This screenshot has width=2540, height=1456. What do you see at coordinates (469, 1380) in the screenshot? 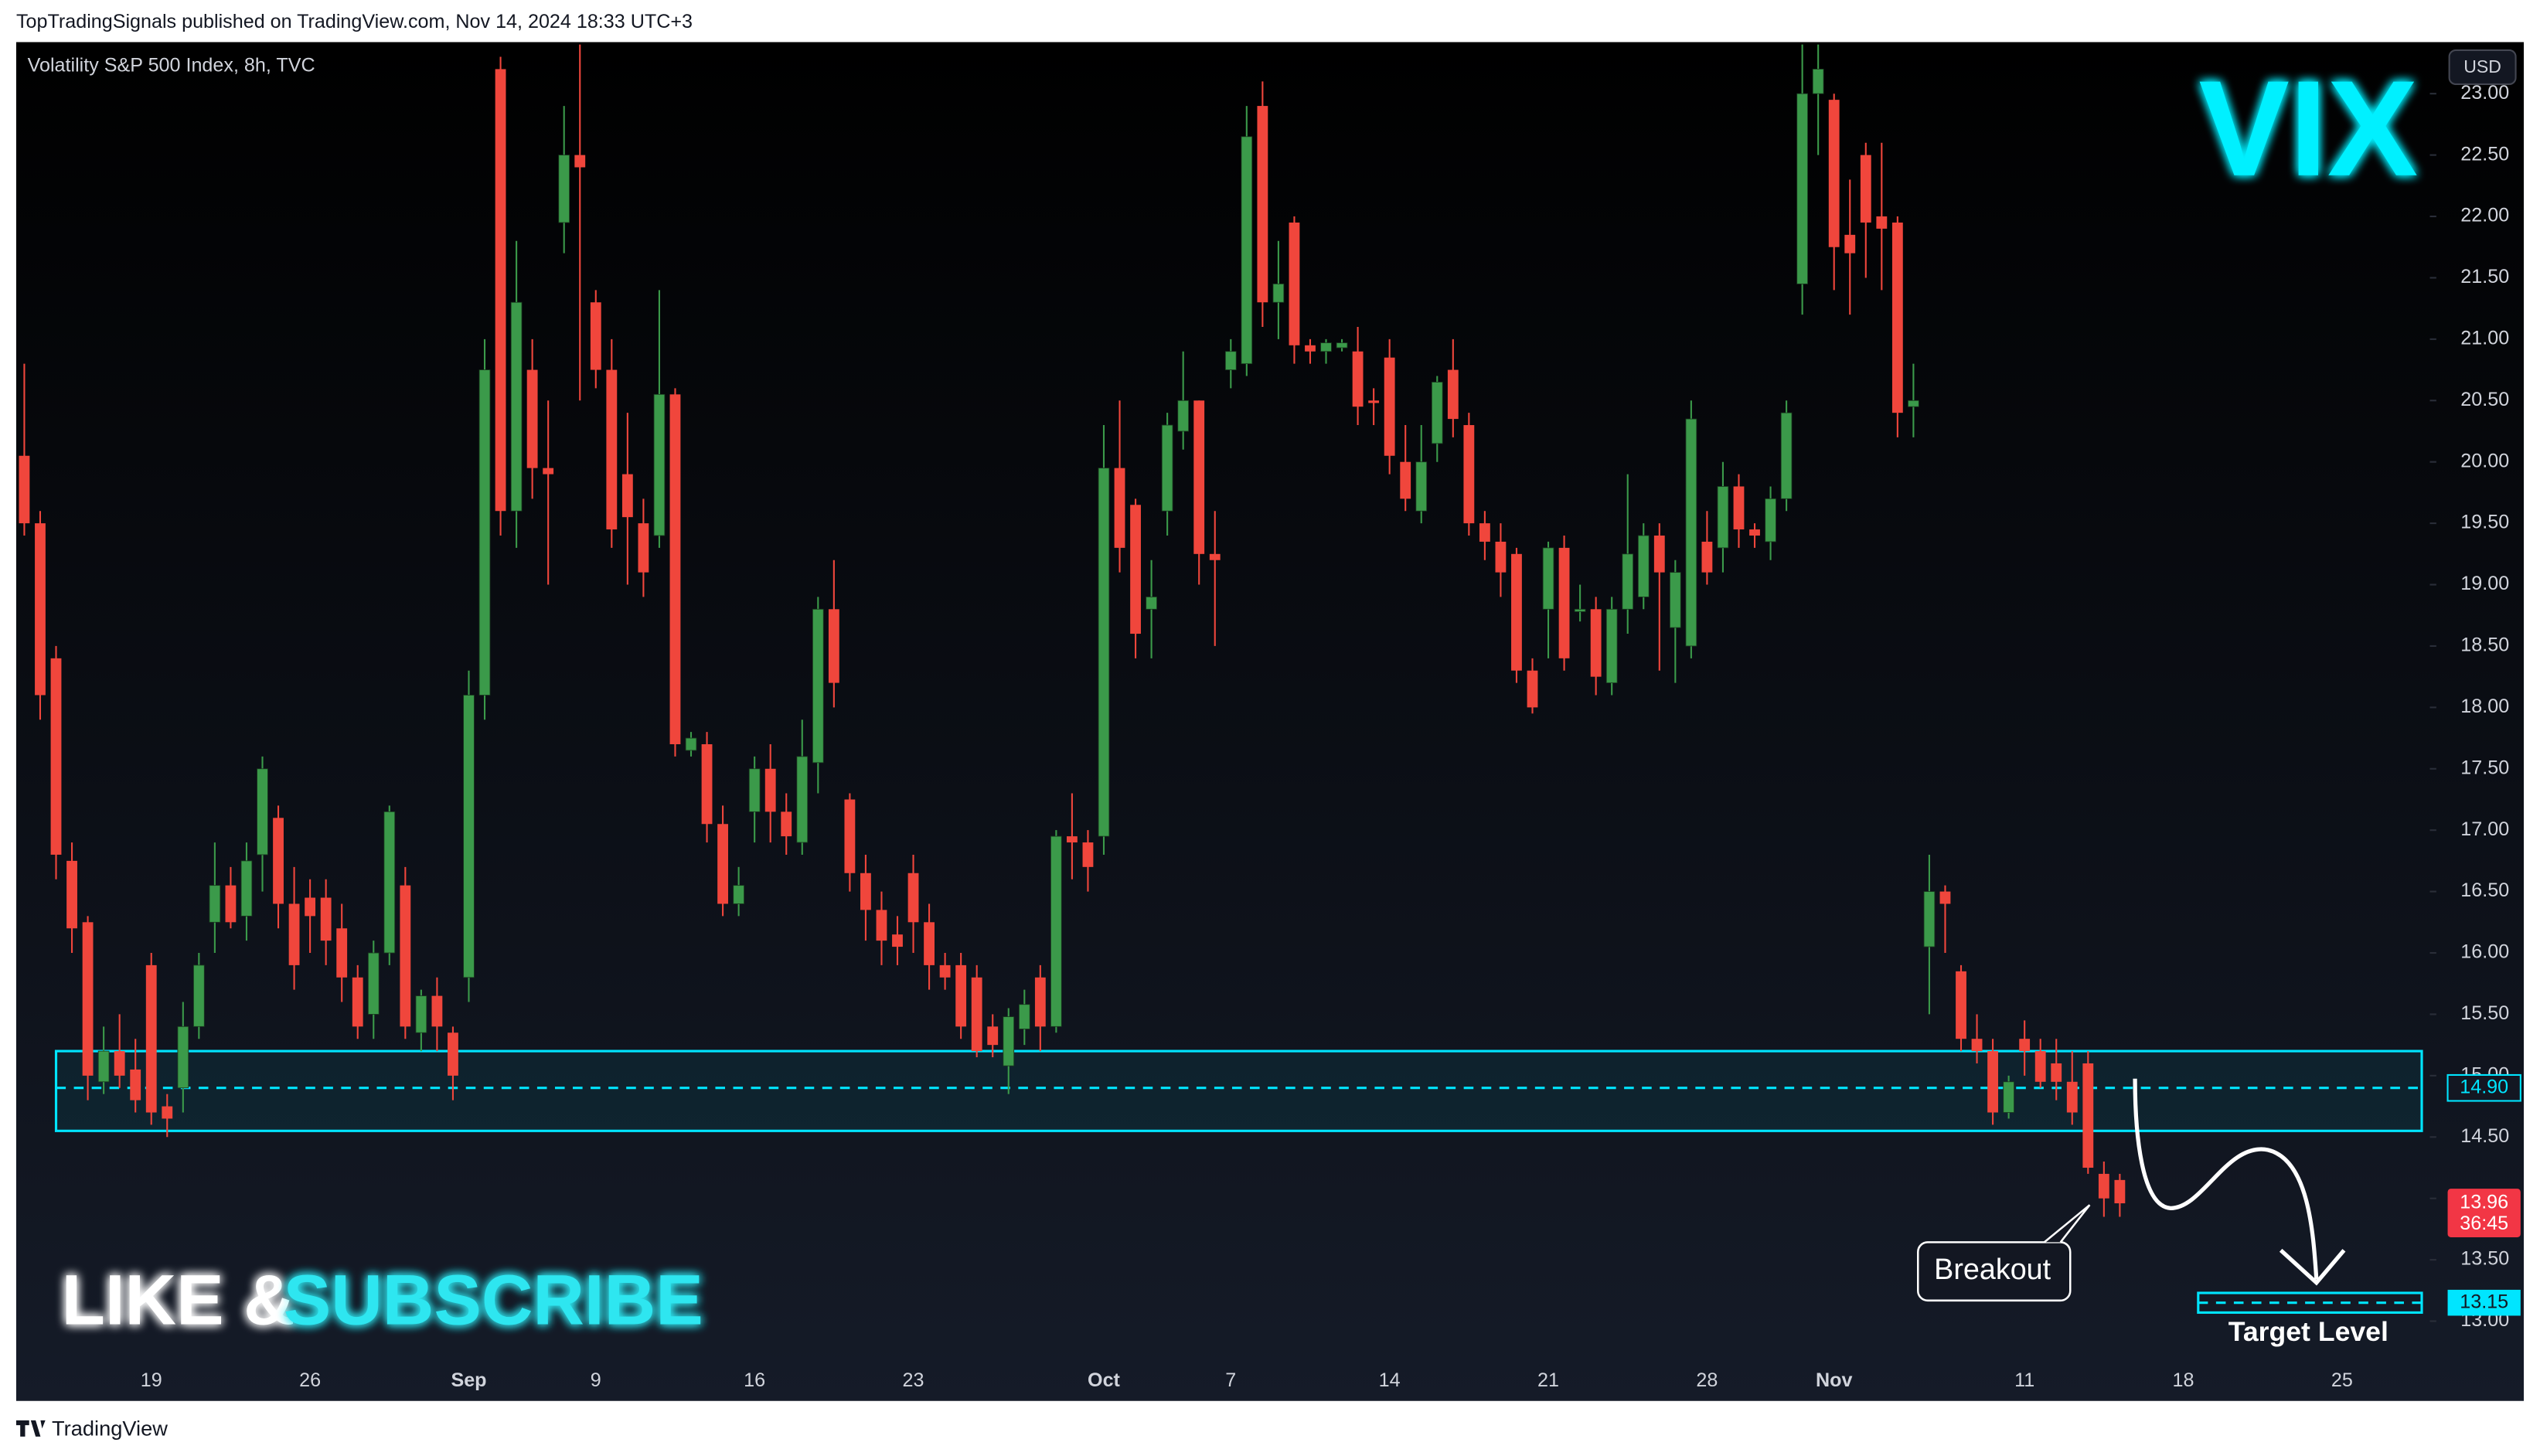
I see `x-tick-label: Sep` at bounding box center [469, 1380].